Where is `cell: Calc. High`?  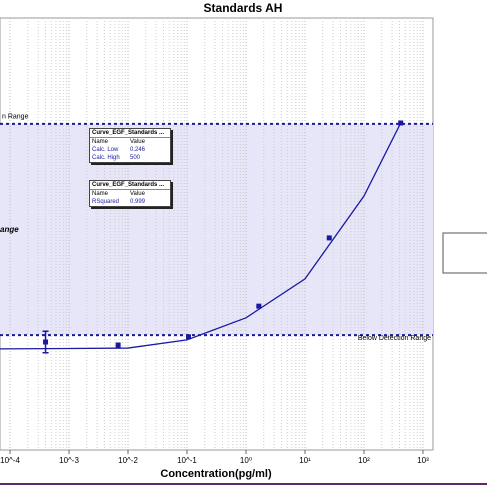 cell: Calc. High is located at coordinates (106, 158).